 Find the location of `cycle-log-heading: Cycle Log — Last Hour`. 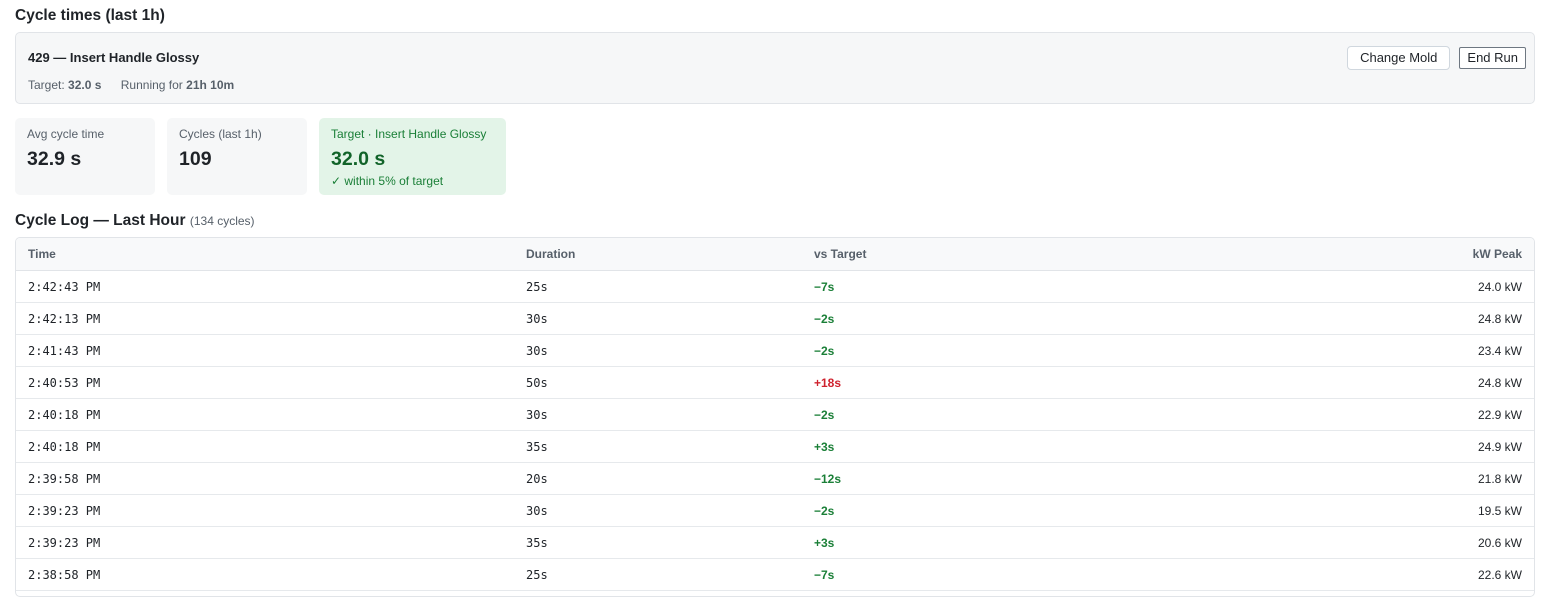

cycle-log-heading: Cycle Log — Last Hour is located at coordinates (100, 220).